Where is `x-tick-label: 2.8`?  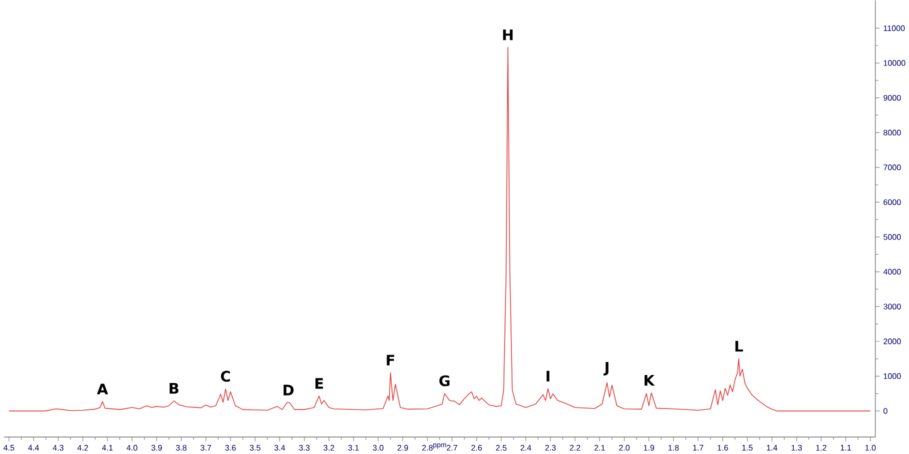
x-tick-label: 2.8 is located at coordinates (427, 447).